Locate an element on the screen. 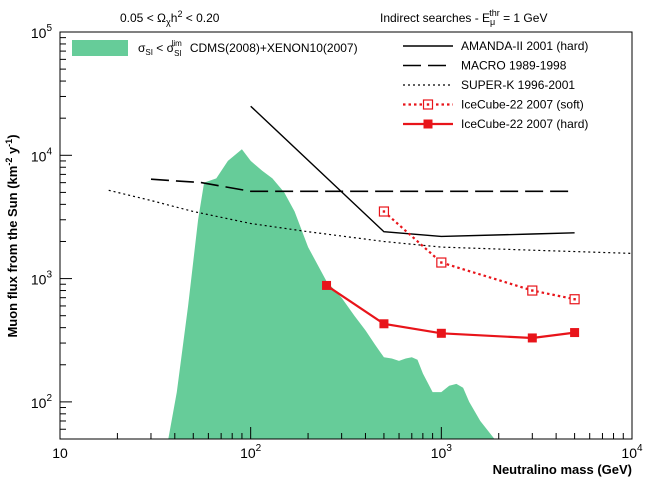 The image size is (646, 485). x-tick-label: 10³ is located at coordinates (442, 452).